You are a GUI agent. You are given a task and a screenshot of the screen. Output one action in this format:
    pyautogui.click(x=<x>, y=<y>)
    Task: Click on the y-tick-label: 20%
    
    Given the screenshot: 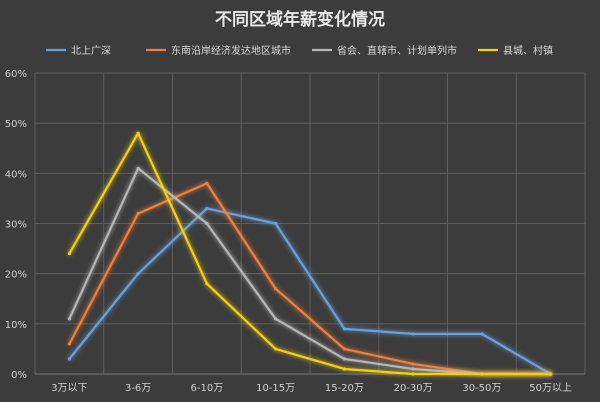 What is the action you would take?
    pyautogui.click(x=16, y=275)
    